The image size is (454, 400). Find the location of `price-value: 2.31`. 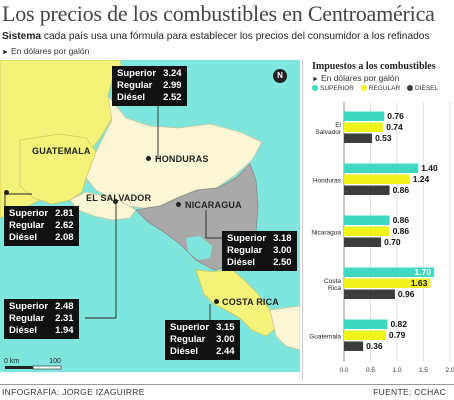

price-value: 2.31 is located at coordinates (64, 318).